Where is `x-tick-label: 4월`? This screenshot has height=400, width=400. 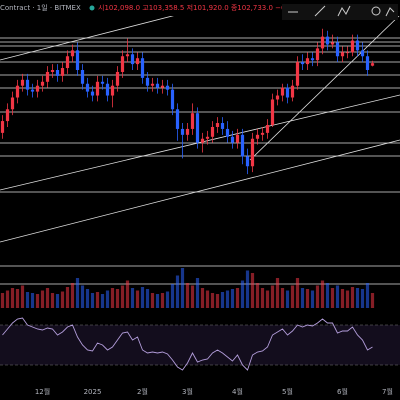
x-tick-label: 4월 is located at coordinates (237, 391).